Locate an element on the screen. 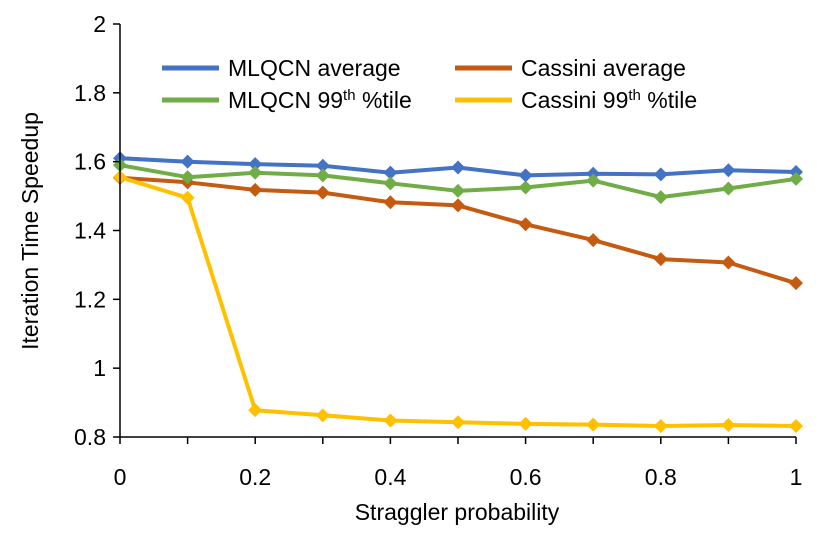 Image resolution: width=830 pixels, height=533 pixels. y-tick-label: 1.8 is located at coordinates (90, 93).